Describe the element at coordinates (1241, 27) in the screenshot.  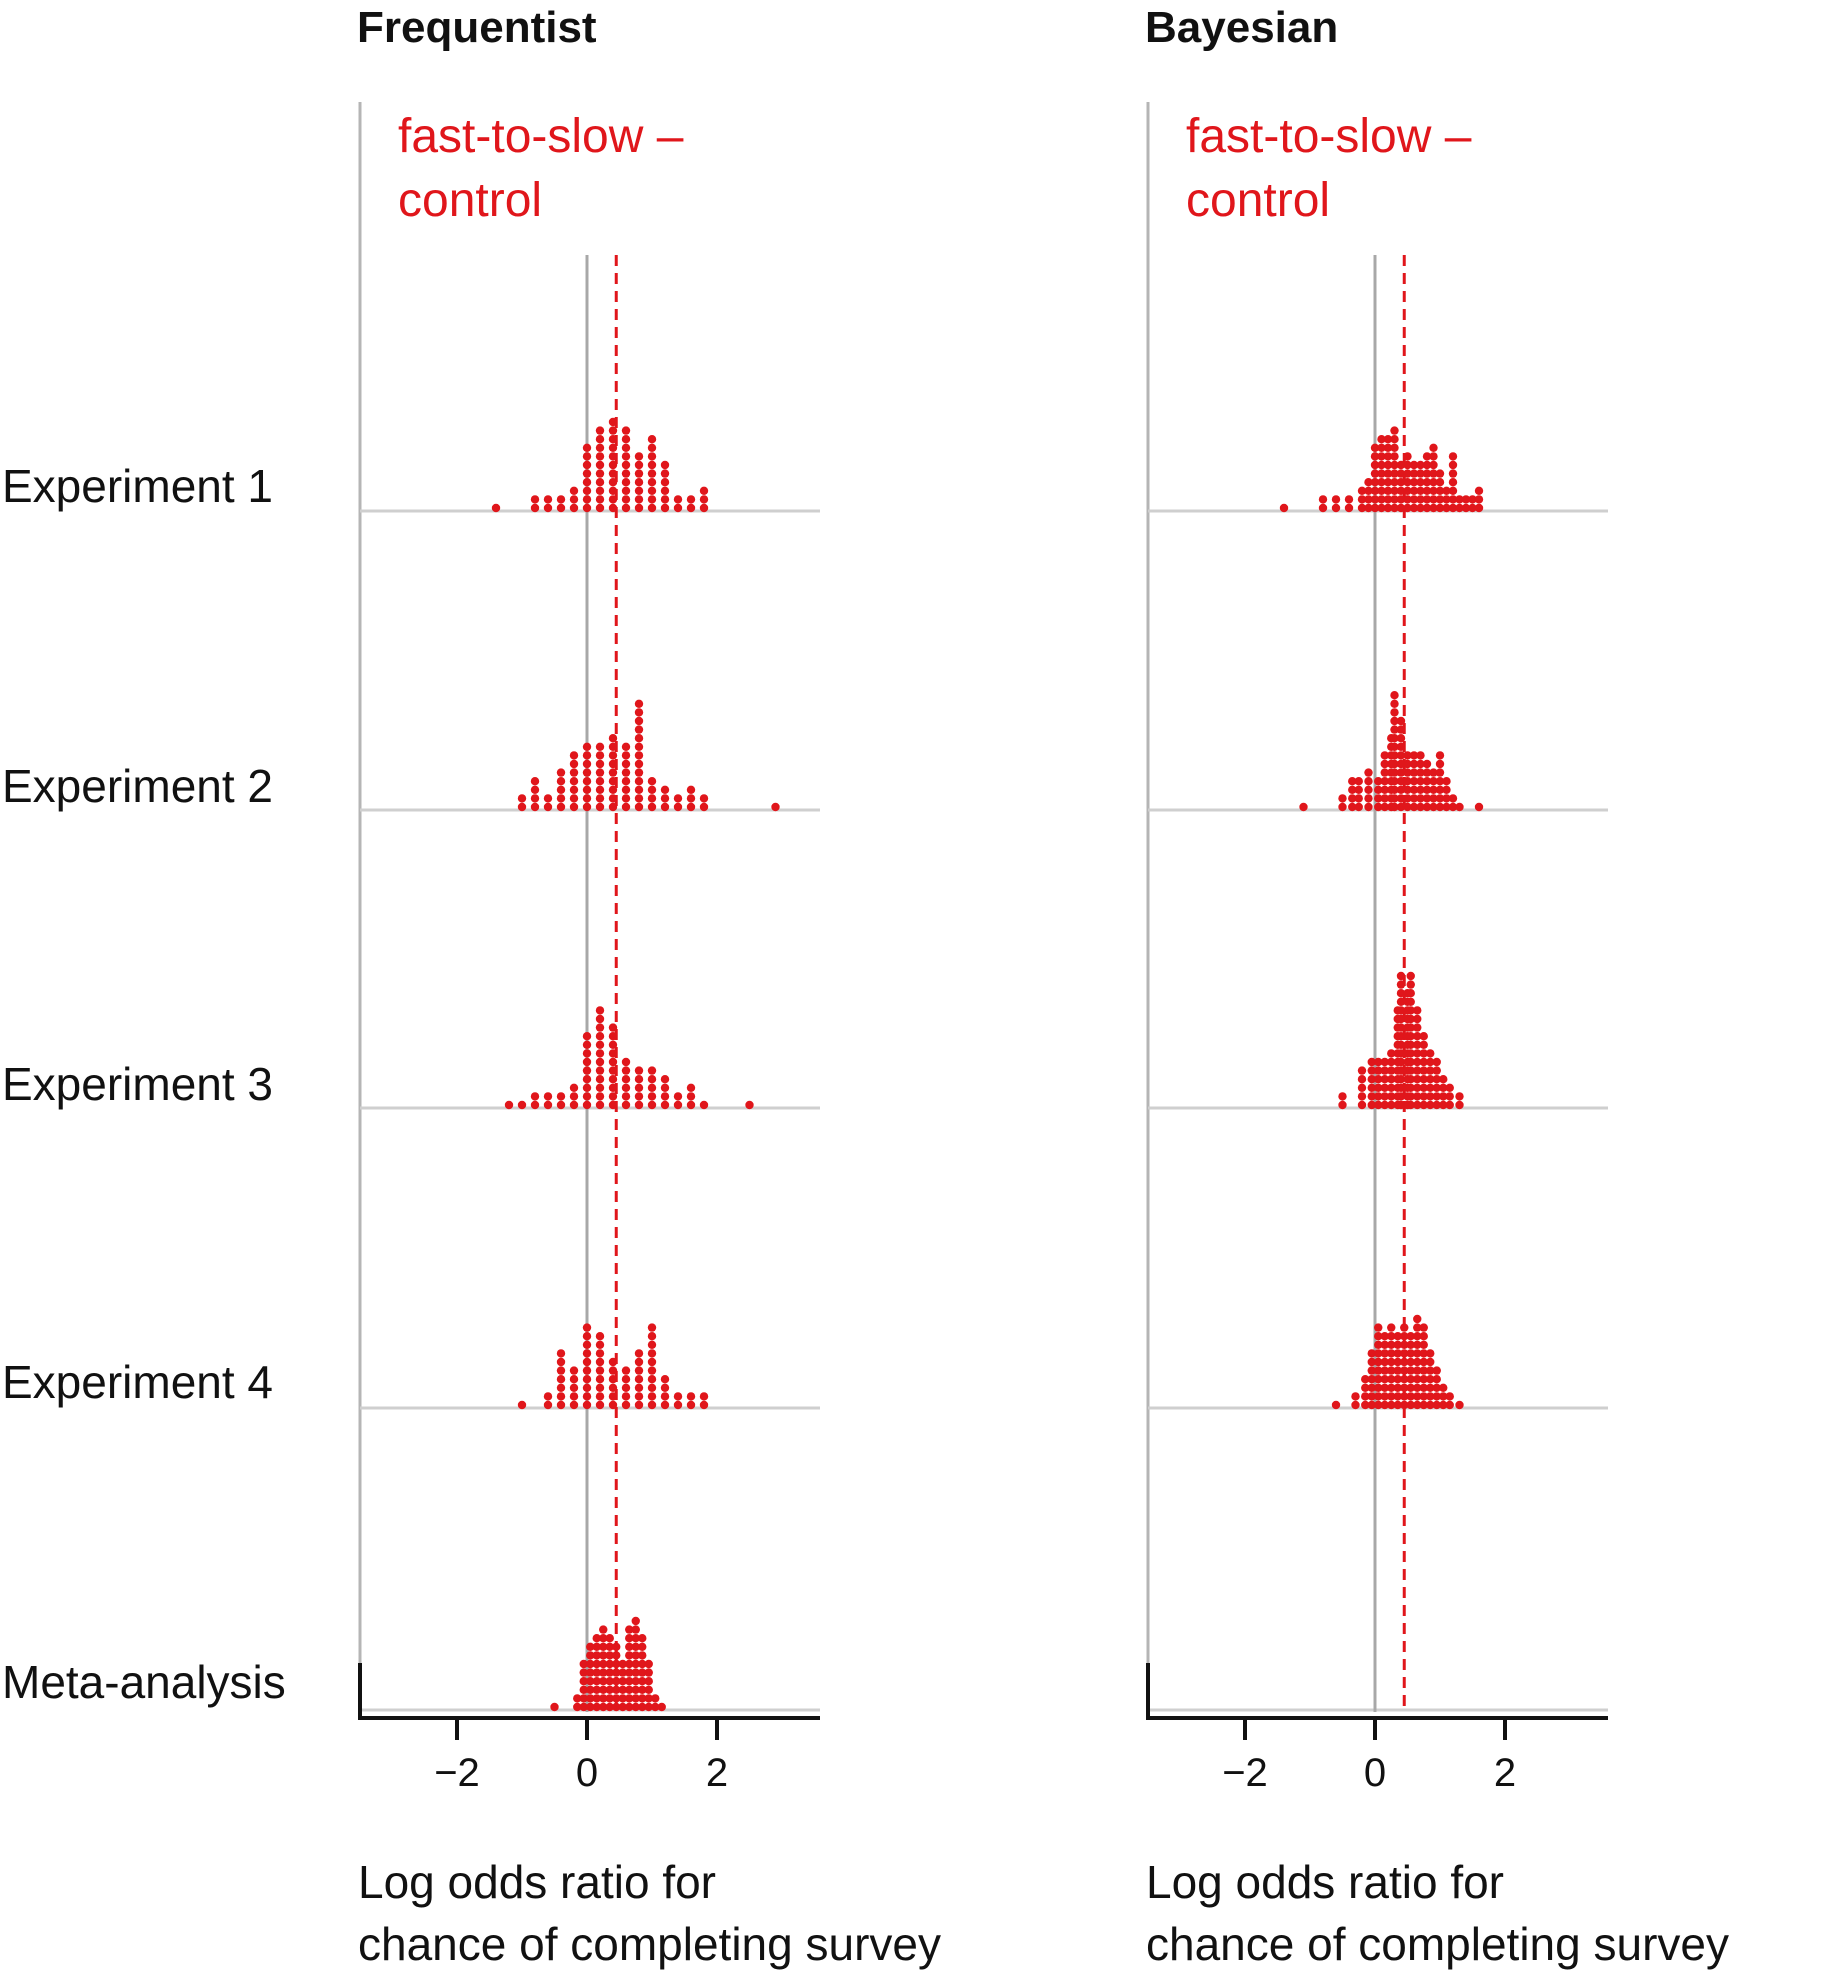
I see `panel-title: Bayesian` at that location.